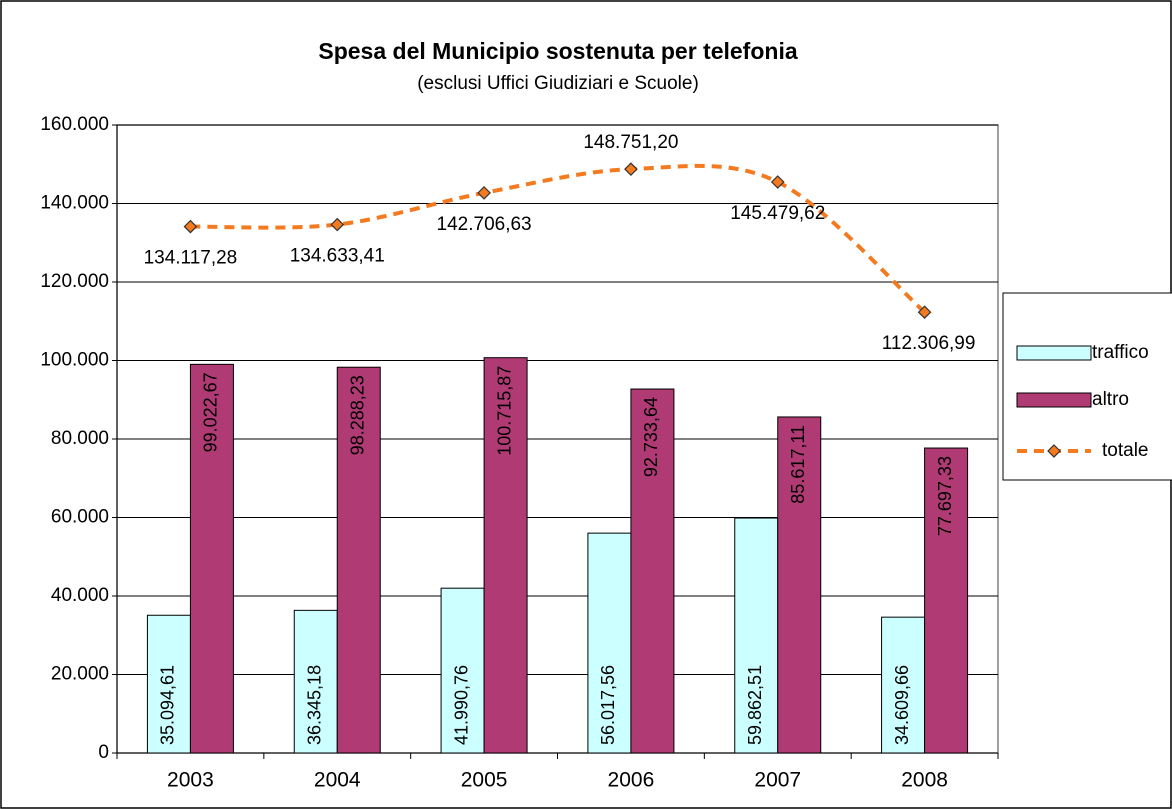  Describe the element at coordinates (1120, 352) in the screenshot. I see `legend-label: traffico` at that location.